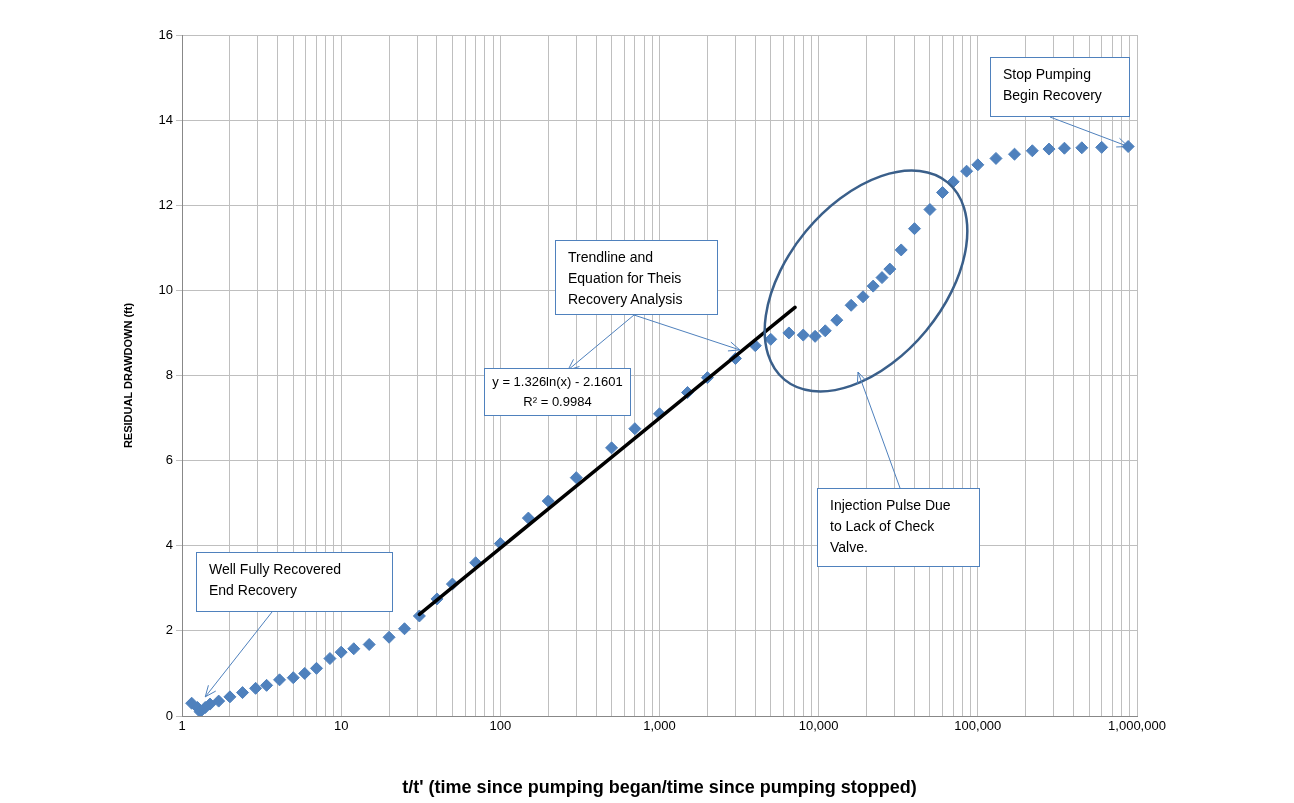  I want to click on callout-box: Injection Pulse Due to Lack of Check Valve., so click(898, 527).